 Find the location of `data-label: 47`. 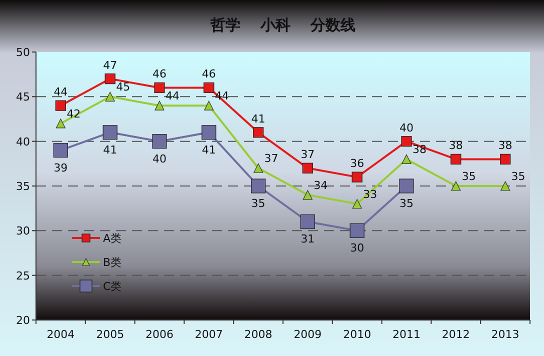

data-label: 47 is located at coordinates (110, 65).